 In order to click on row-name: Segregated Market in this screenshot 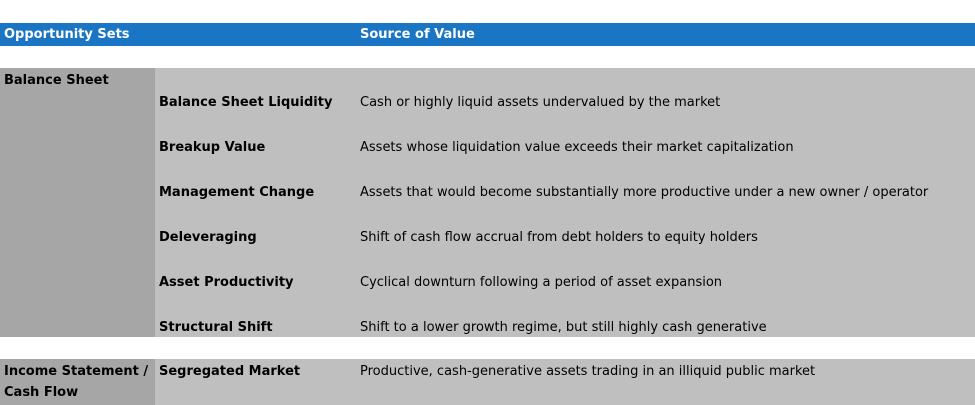, I will do `click(230, 371)`.